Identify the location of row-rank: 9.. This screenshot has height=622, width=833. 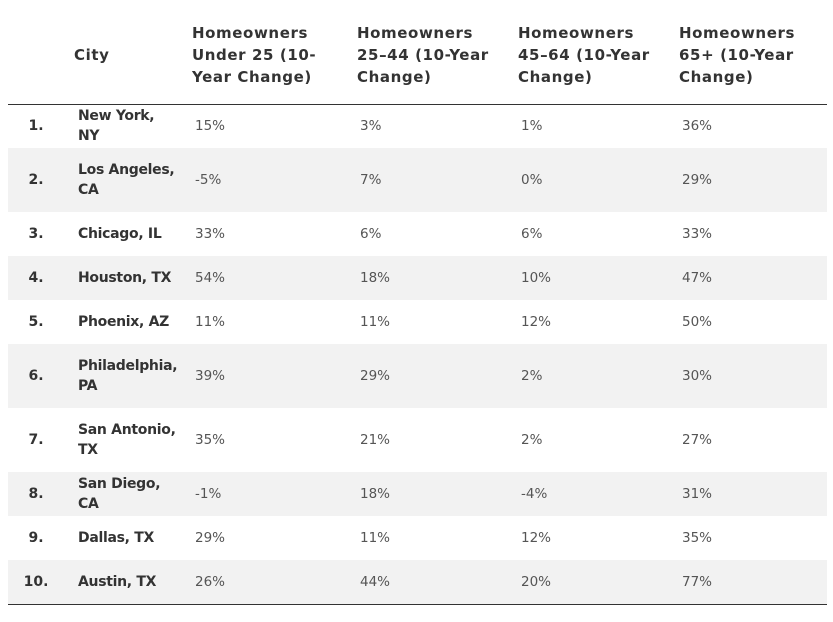
(36, 538).